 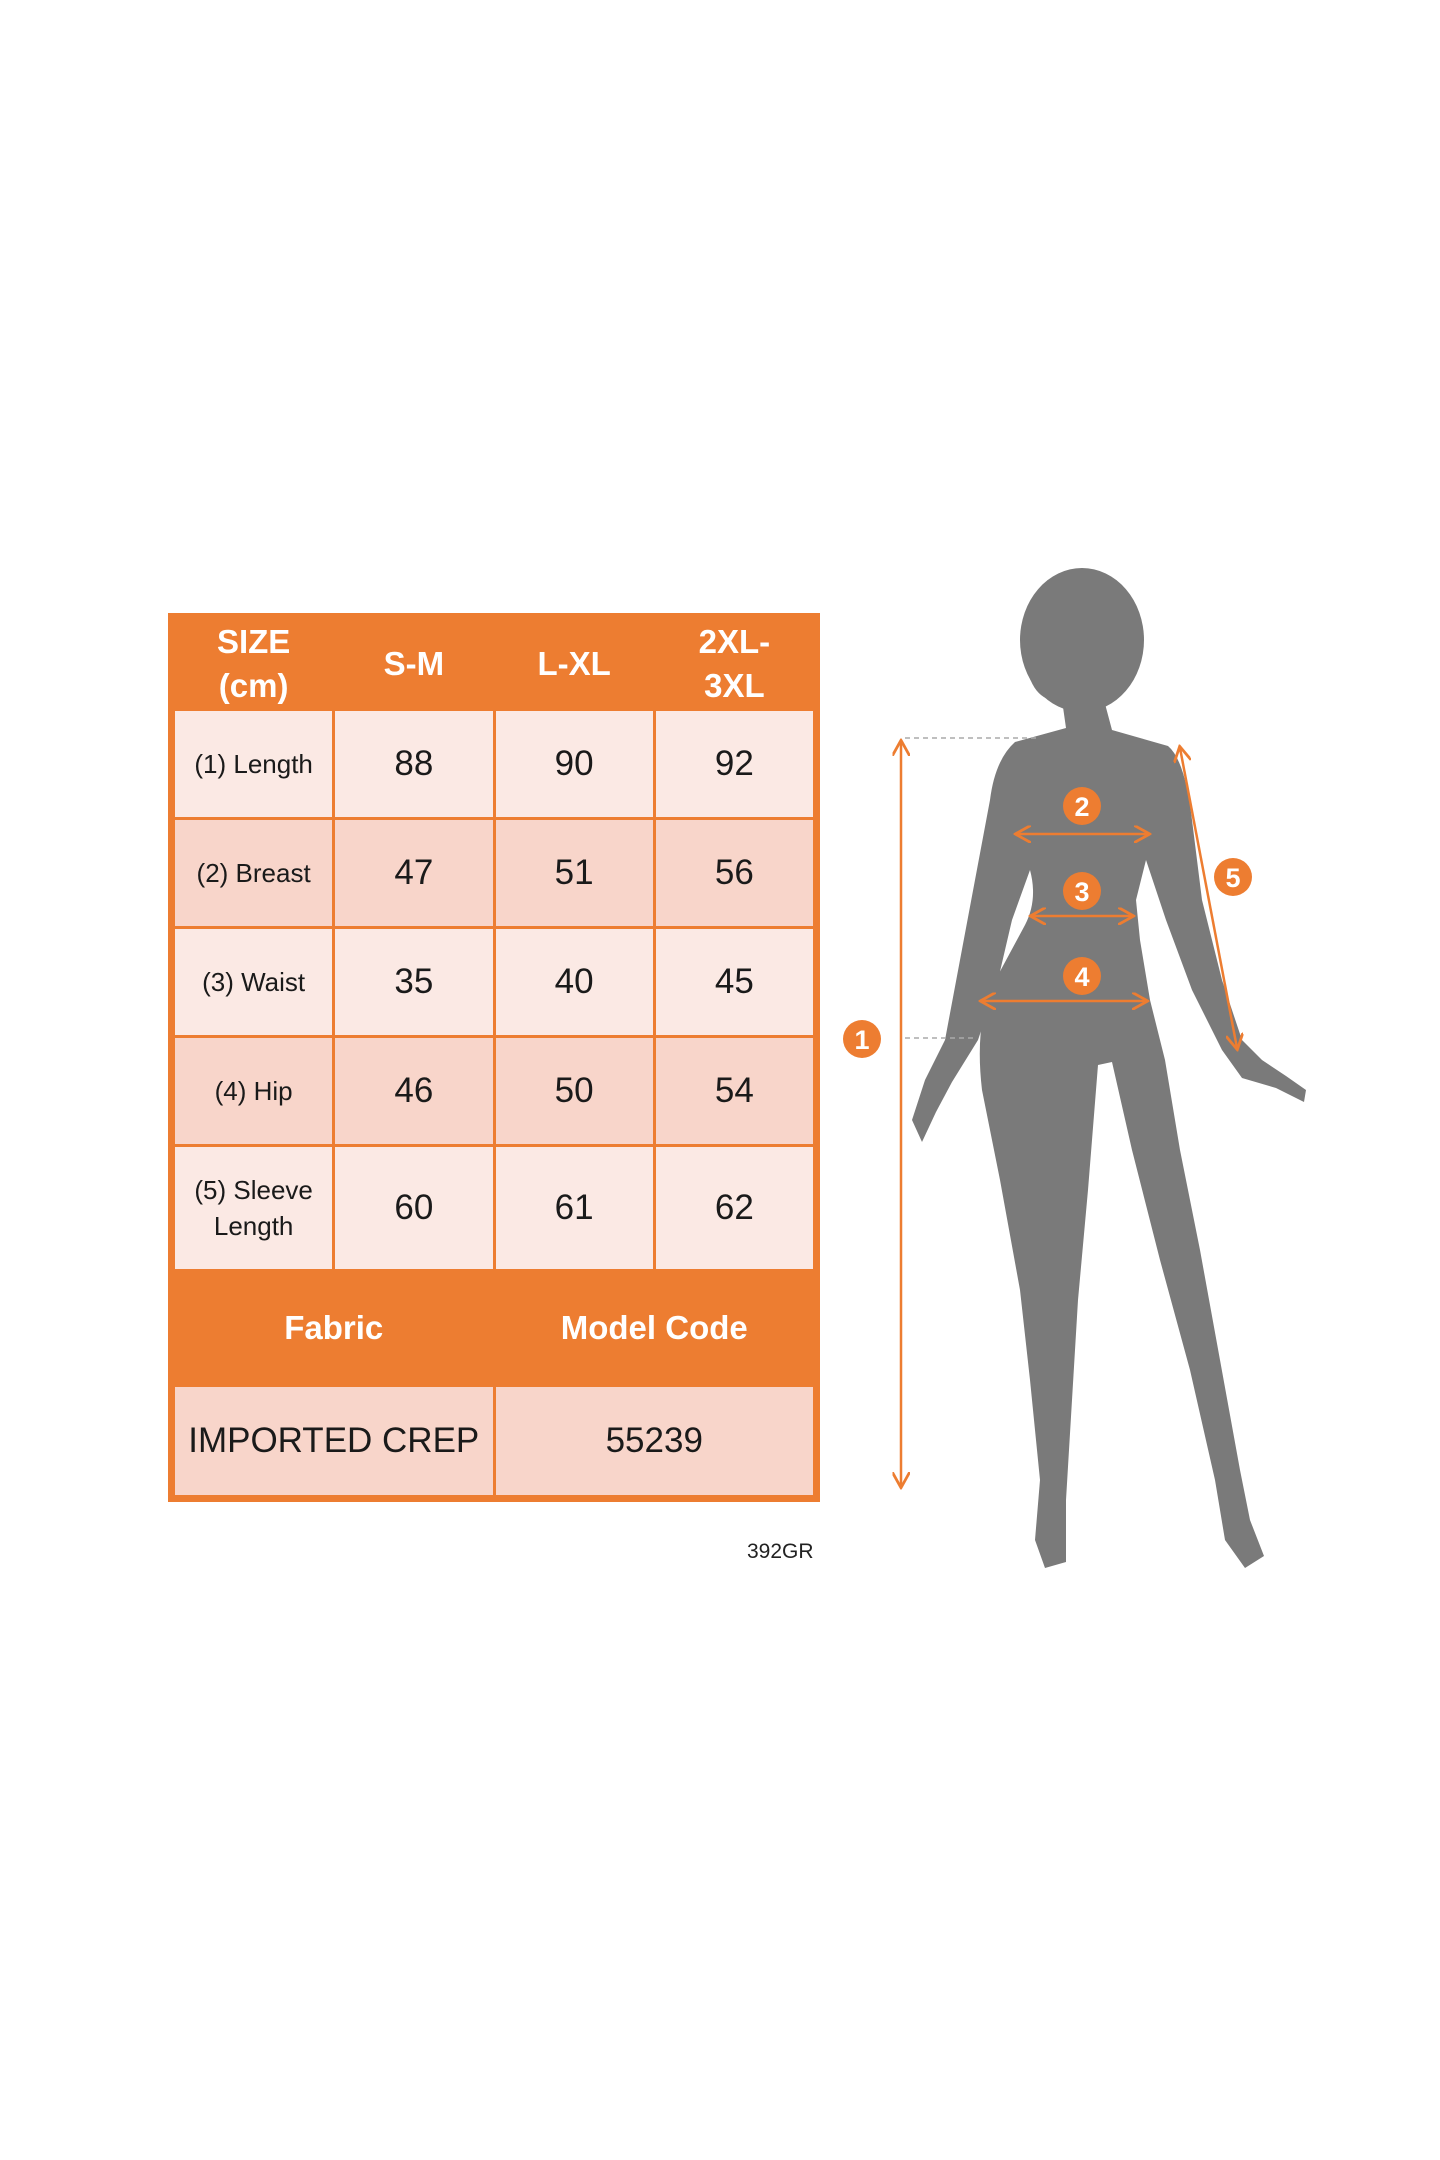 What do you see at coordinates (574, 764) in the screenshot?
I see `cell: 90` at bounding box center [574, 764].